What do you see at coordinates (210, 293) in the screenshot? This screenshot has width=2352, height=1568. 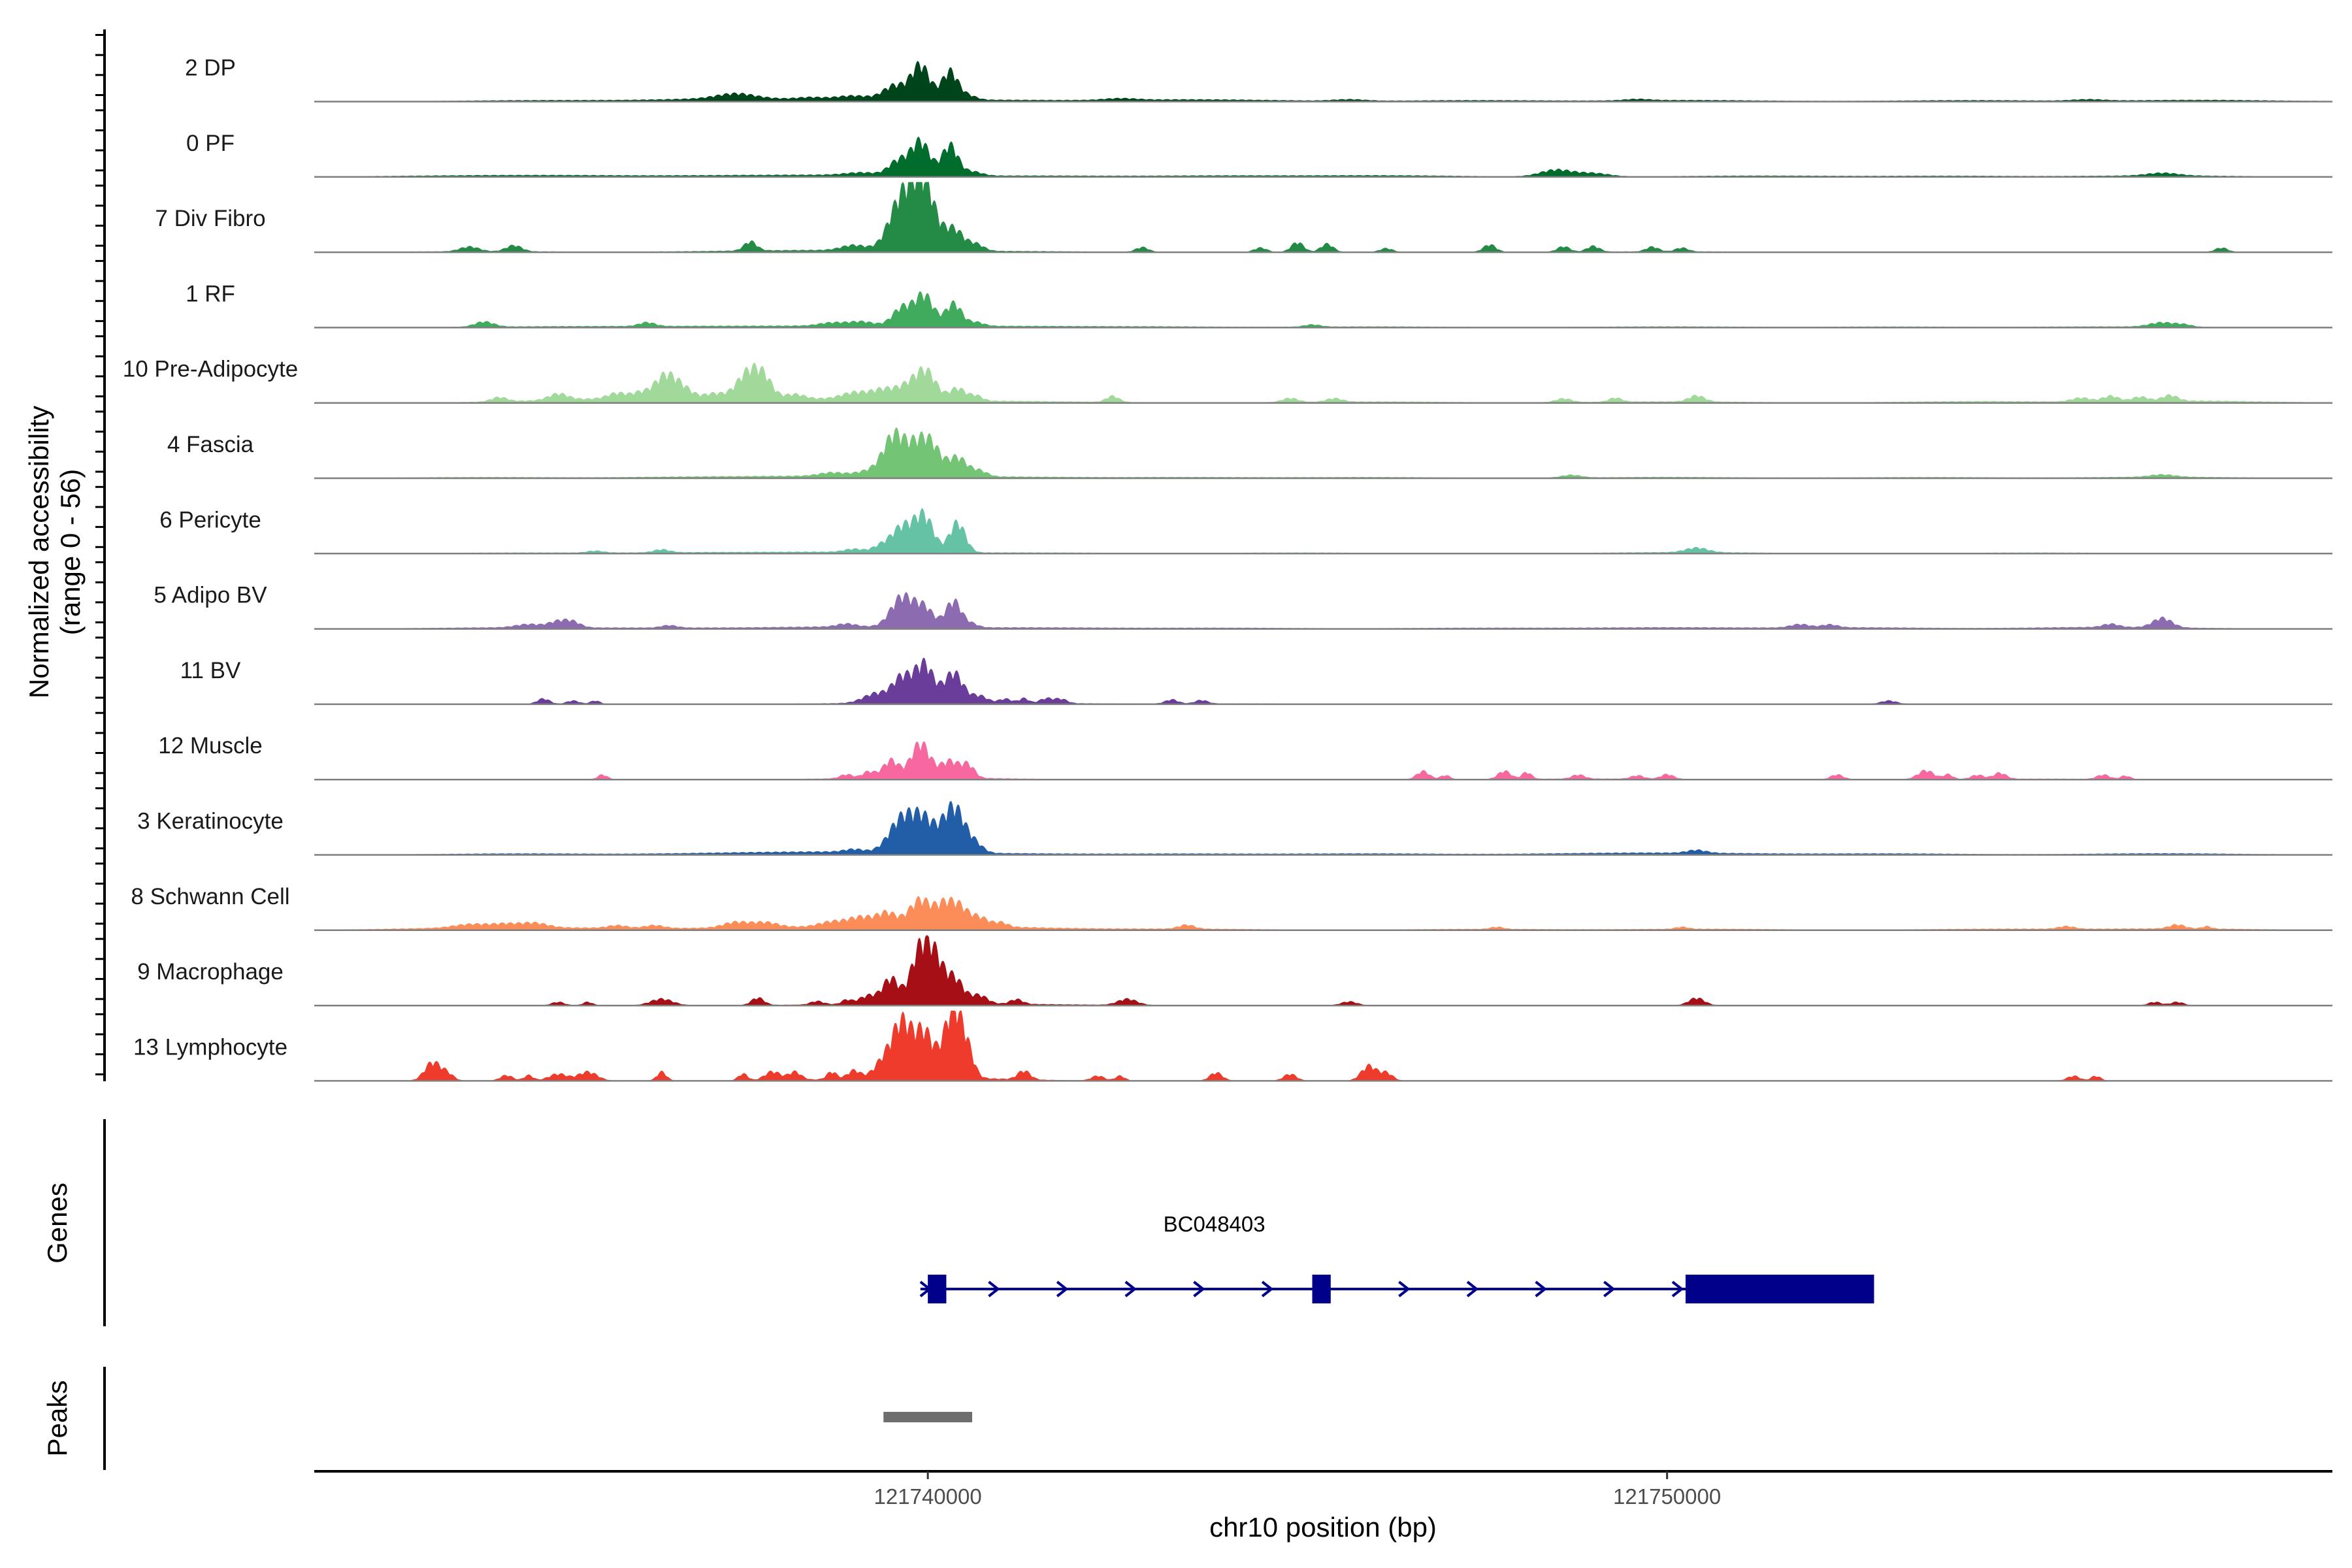 I see `track-label: 1 RF` at bounding box center [210, 293].